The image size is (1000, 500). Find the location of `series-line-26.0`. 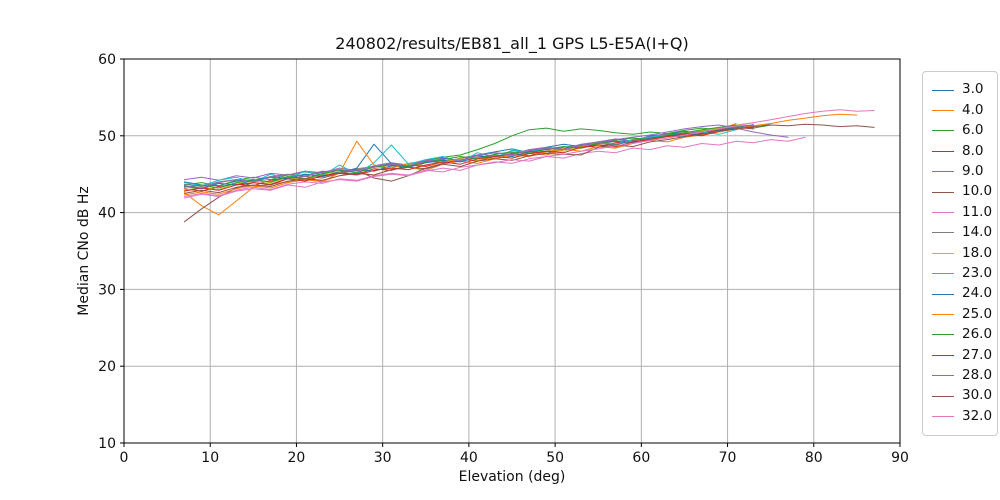

series-line-26.0 is located at coordinates (460, 156).